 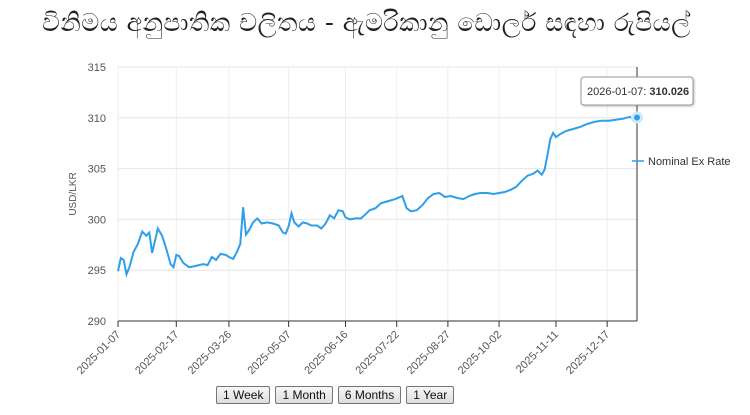 What do you see at coordinates (615, 92) in the screenshot?
I see `tooltip-date: 2026-01-07` at bounding box center [615, 92].